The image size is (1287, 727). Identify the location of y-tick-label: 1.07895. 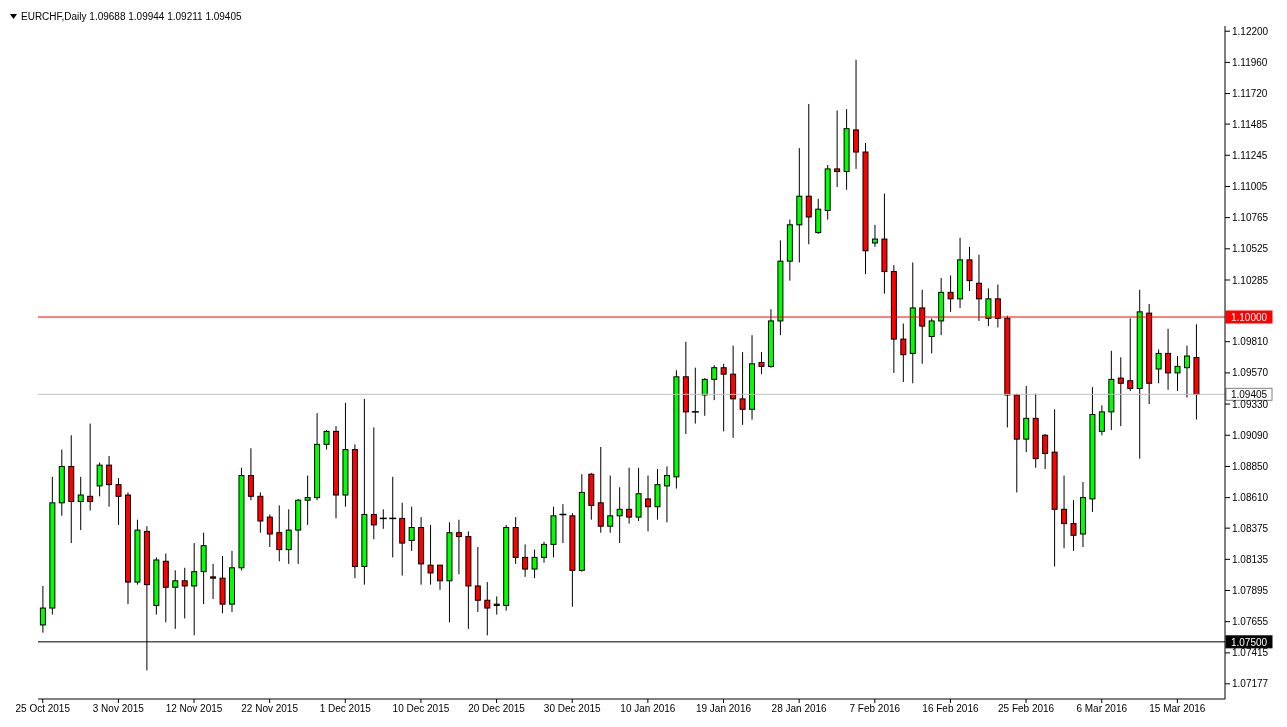
(1250, 591).